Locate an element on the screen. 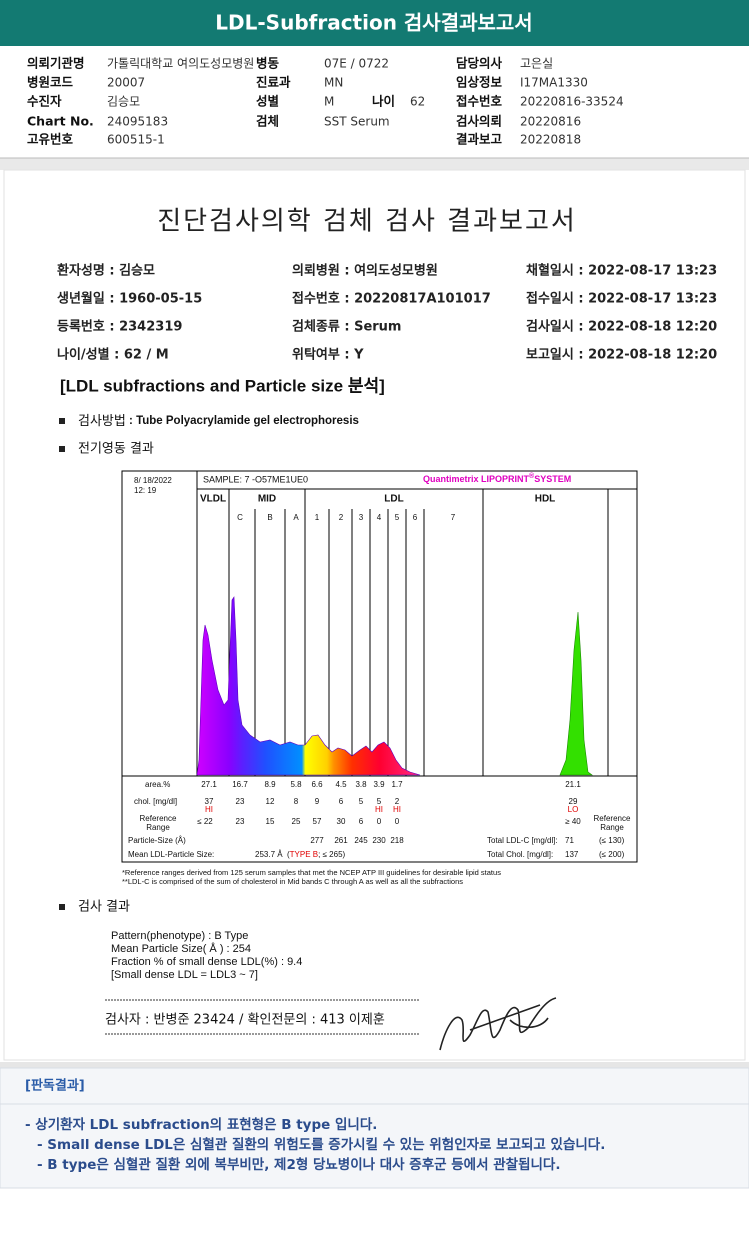 This screenshot has height=1236, width=749. band-label: A is located at coordinates (296, 517).